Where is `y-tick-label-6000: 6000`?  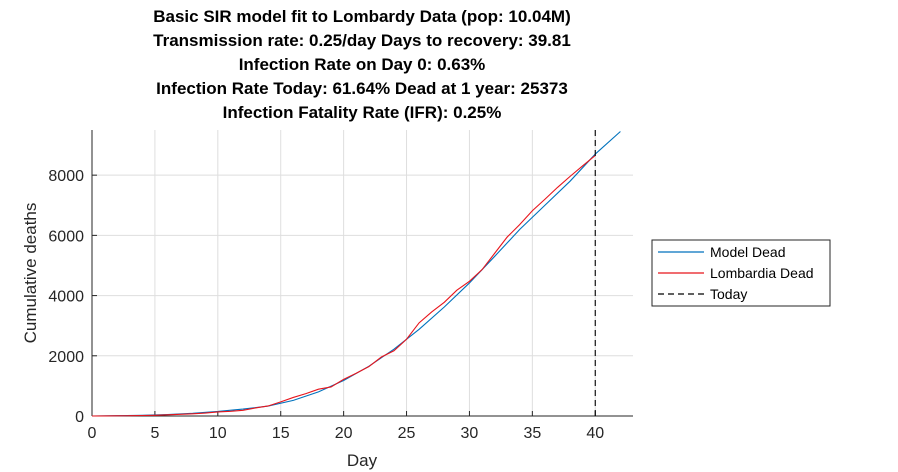
y-tick-label-6000: 6000 is located at coordinates (66, 236).